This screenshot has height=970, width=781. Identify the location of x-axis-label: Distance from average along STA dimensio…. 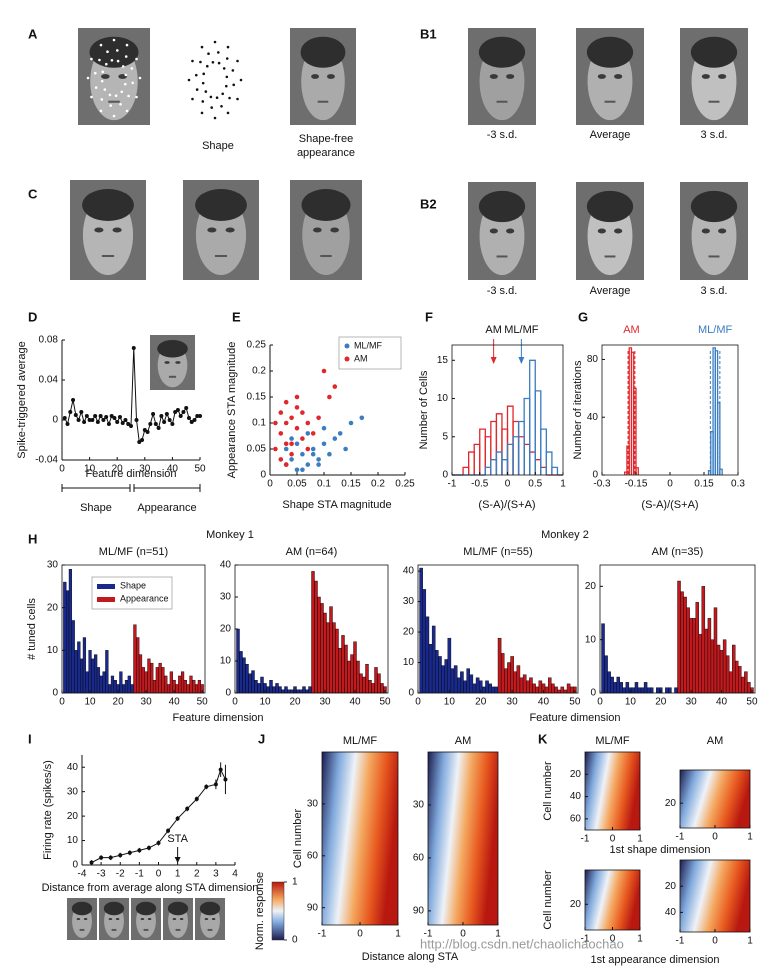
(150, 888).